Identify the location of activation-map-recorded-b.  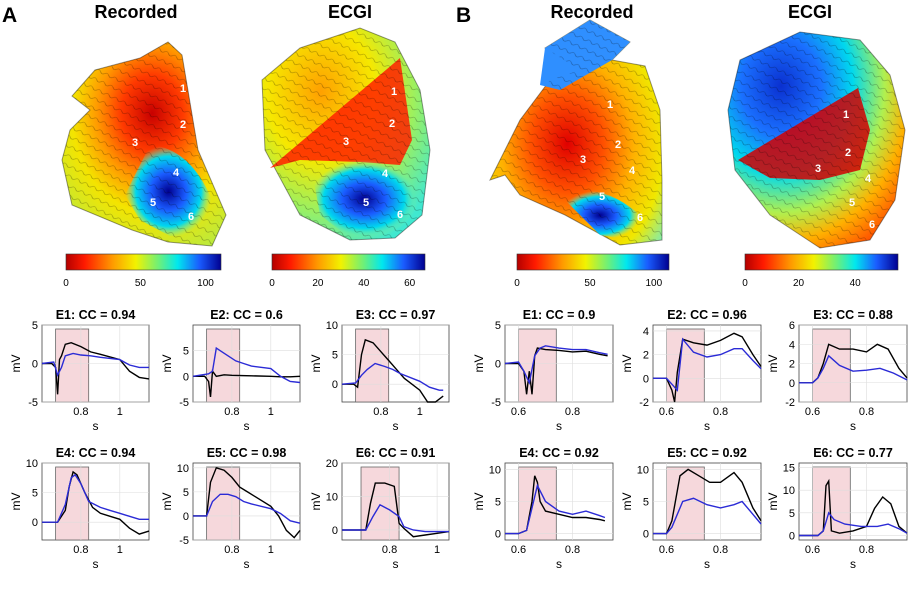
(576, 132).